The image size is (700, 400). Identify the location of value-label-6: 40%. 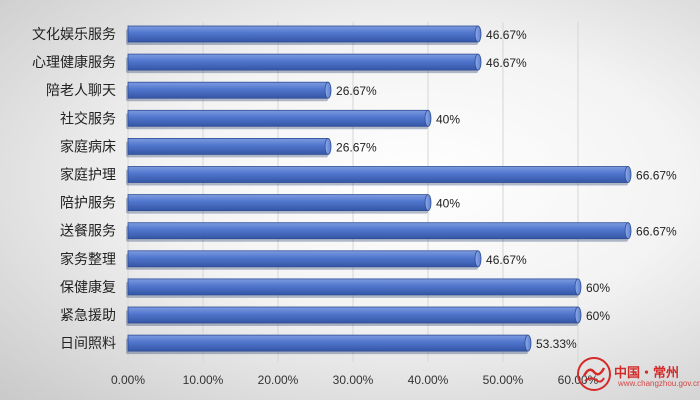
(448, 204).